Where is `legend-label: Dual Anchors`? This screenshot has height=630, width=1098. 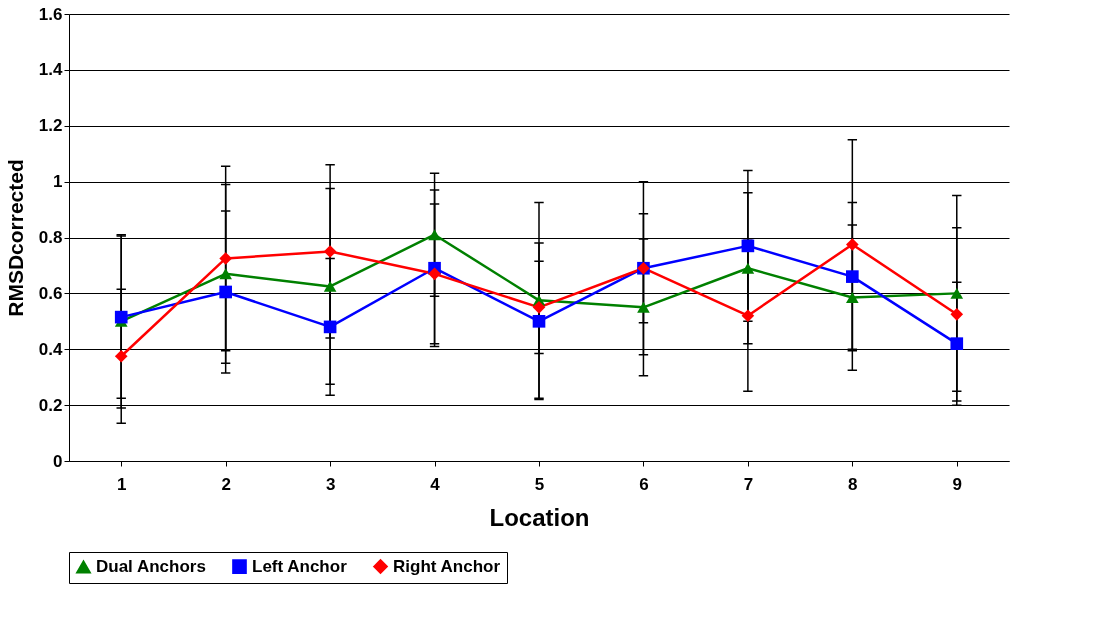 legend-label: Dual Anchors is located at coordinates (151, 567).